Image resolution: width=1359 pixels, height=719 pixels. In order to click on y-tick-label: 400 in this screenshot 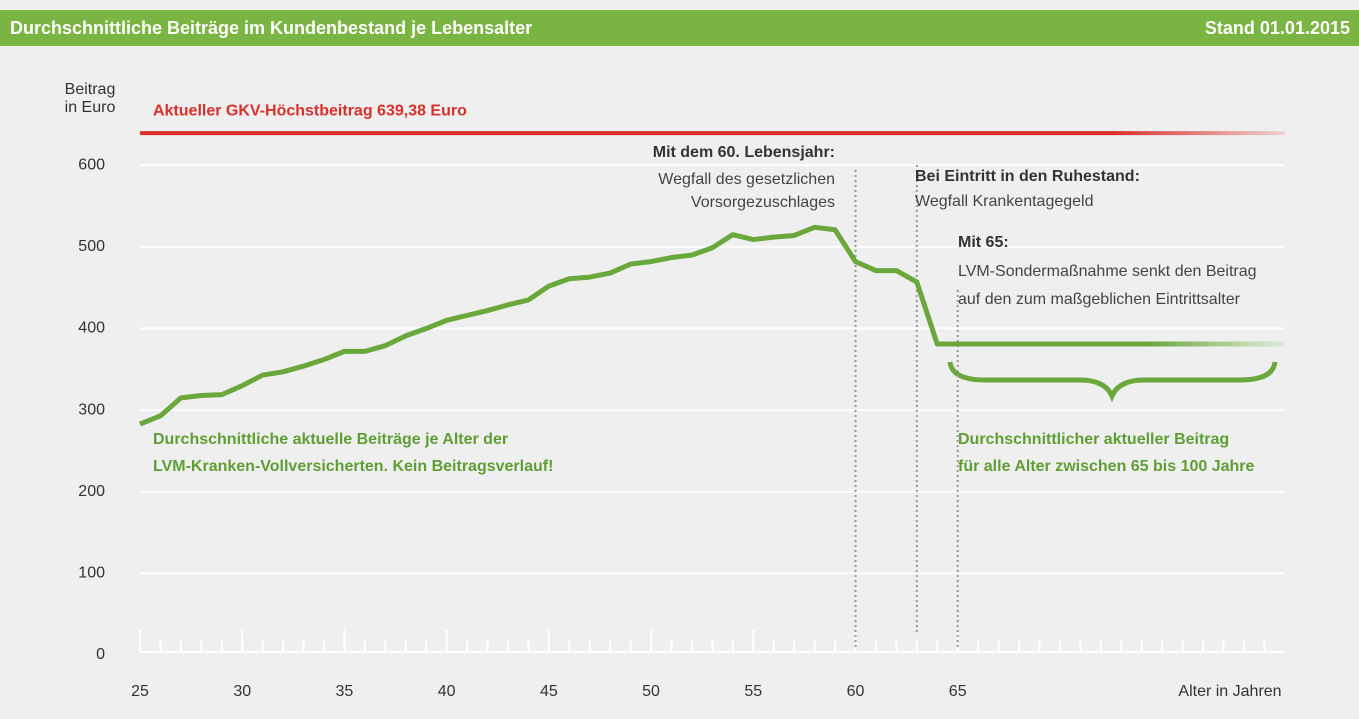, I will do `click(91, 328)`.